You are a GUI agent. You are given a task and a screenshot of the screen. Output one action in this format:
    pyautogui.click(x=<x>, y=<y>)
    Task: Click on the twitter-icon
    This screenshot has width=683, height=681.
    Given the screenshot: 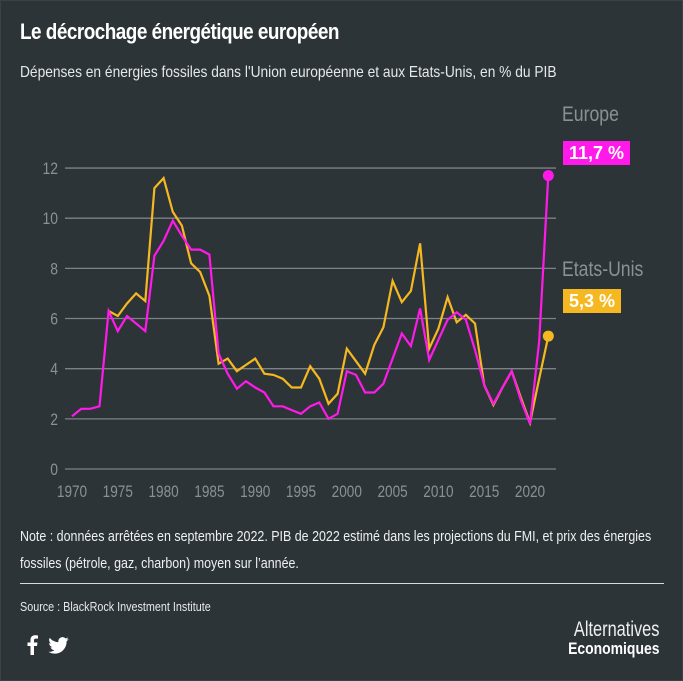 What is the action you would take?
    pyautogui.click(x=58, y=647)
    